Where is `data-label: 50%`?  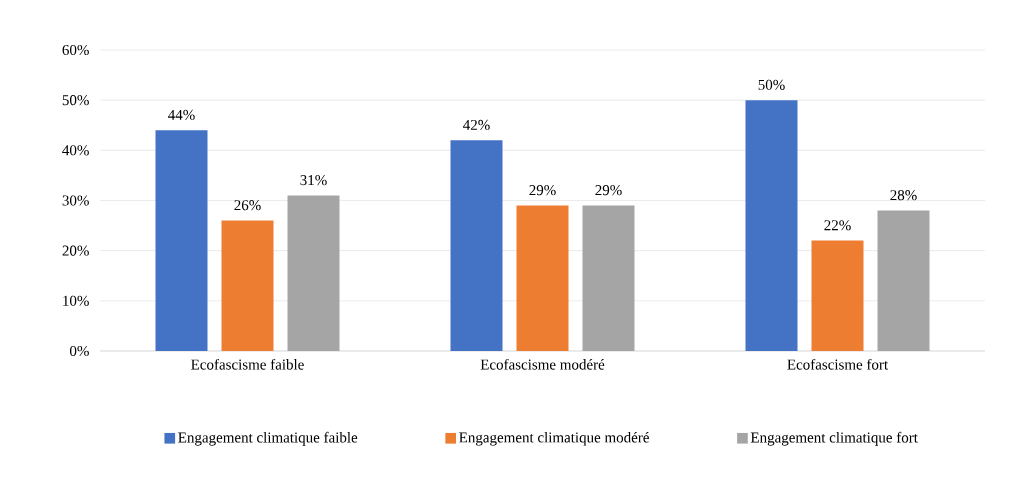
data-label: 50% is located at coordinates (771, 84).